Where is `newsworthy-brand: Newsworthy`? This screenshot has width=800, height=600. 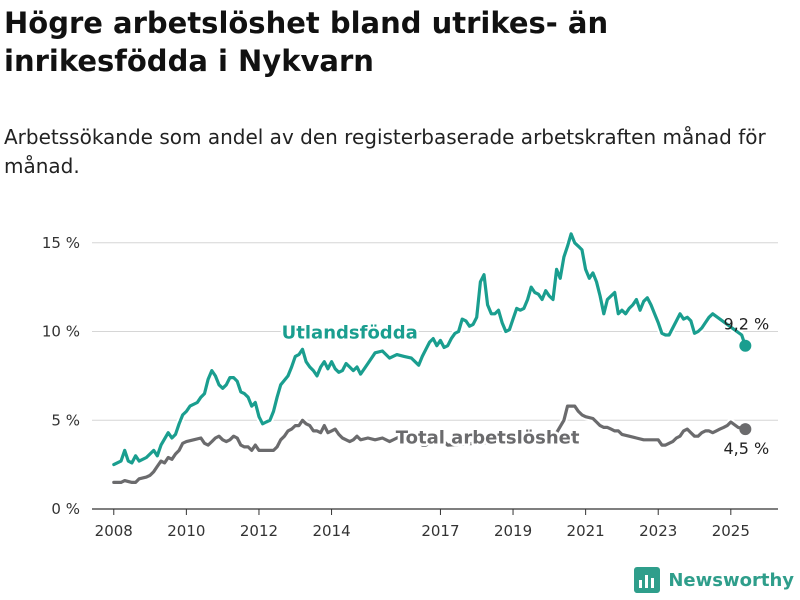
newsworthy-brand: Newsworthy is located at coordinates (714, 580).